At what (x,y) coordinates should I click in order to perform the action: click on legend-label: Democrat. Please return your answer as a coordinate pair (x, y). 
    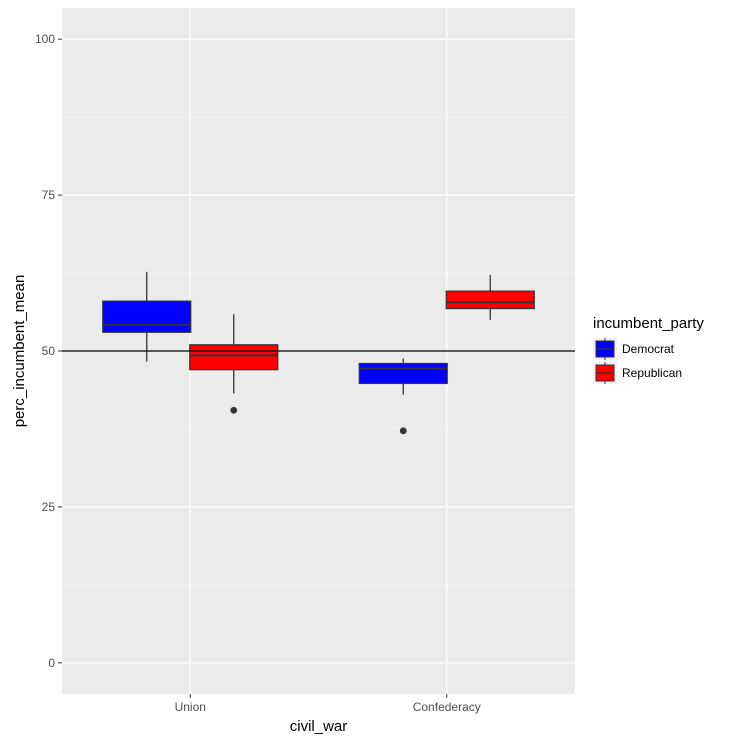
    Looking at the image, I should click on (648, 349).